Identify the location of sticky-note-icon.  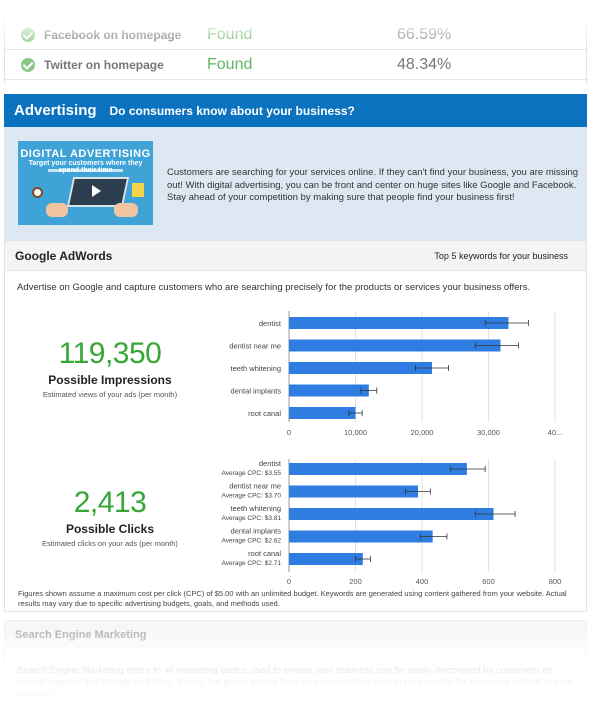
(138, 190).